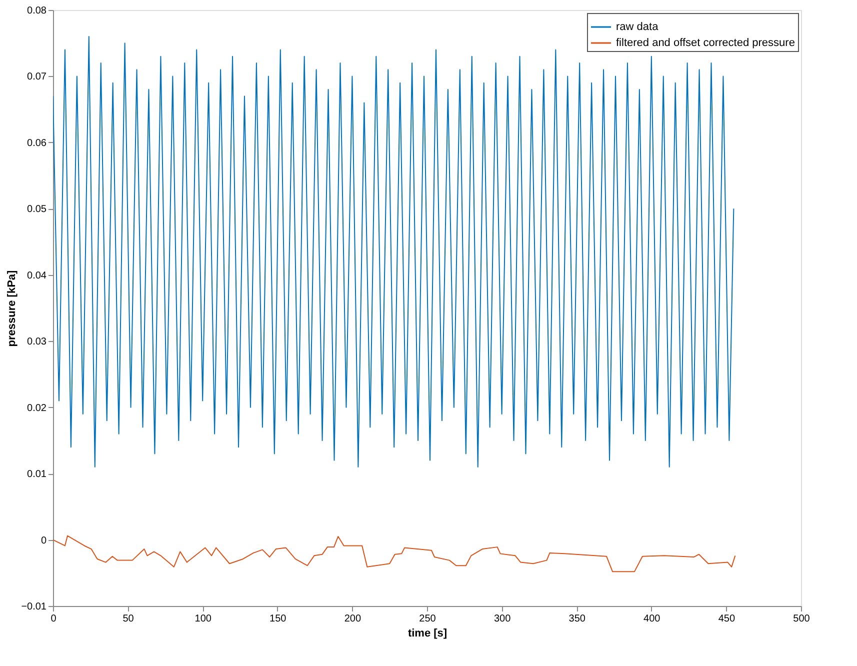 Image resolution: width=857 pixels, height=666 pixels. What do you see at coordinates (37, 276) in the screenshot?
I see `y-tick-label: 0.04` at bounding box center [37, 276].